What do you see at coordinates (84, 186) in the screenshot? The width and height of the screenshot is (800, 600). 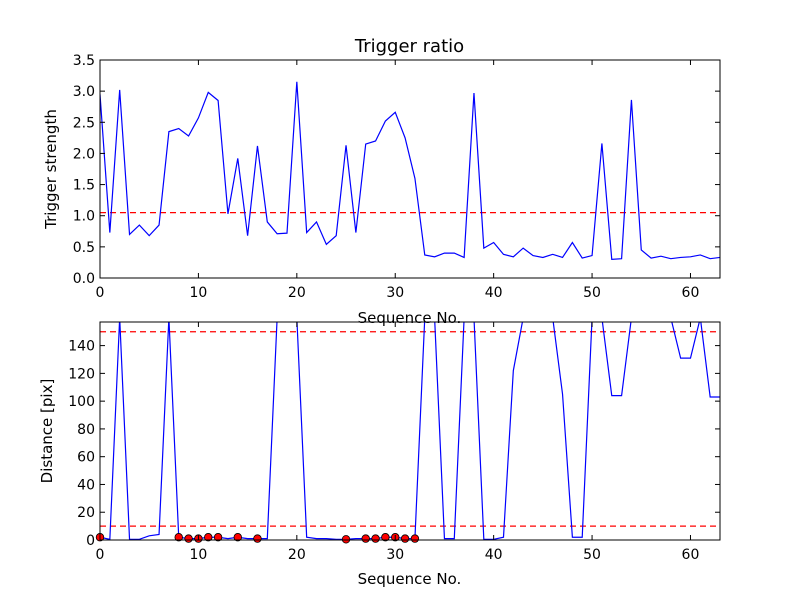 I see `y-tick-label: 1.5` at bounding box center [84, 186].